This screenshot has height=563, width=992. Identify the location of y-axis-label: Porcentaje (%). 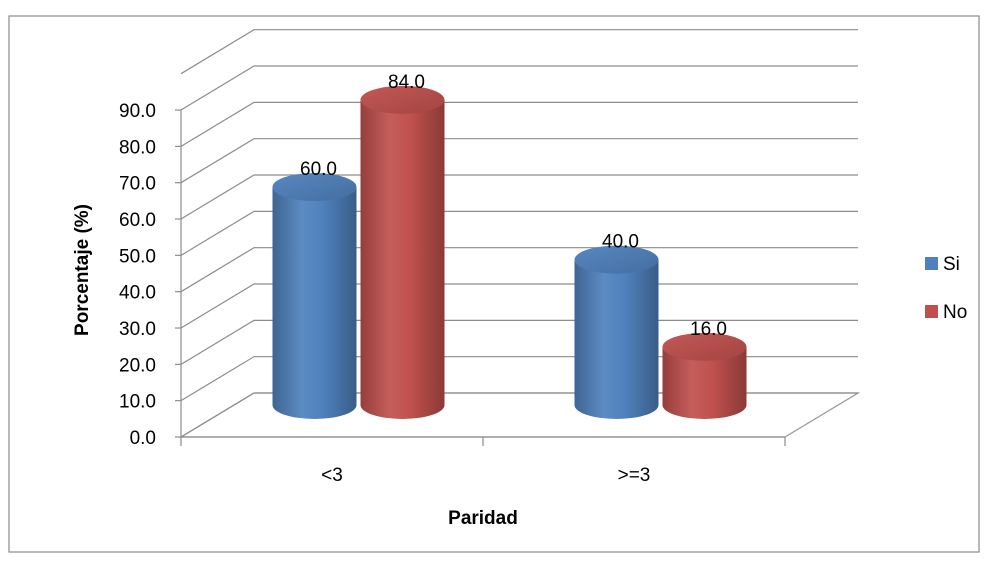
(82, 270).